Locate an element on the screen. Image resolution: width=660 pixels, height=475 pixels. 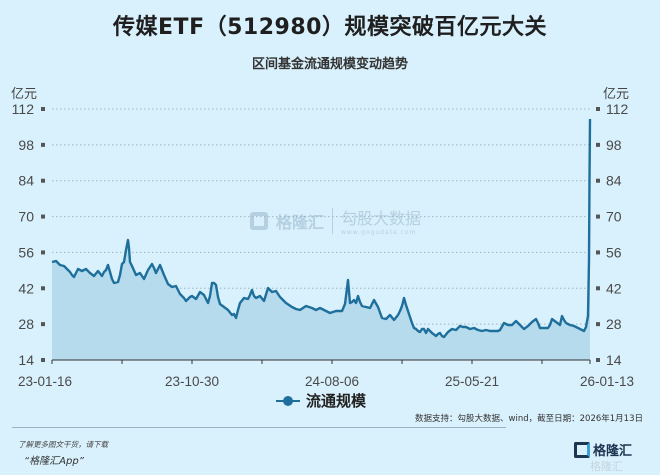
watermark-brand: 格隆汇 is located at coordinates (300, 222).